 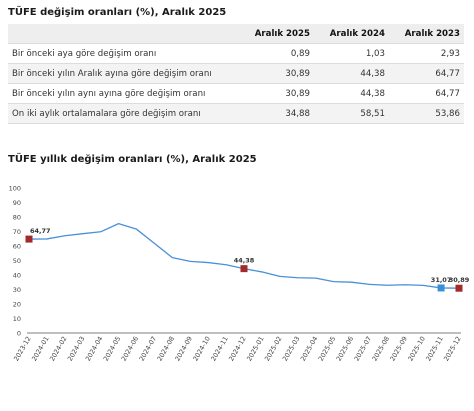 I want to click on y-tick-label: 20, so click(x=17, y=304).